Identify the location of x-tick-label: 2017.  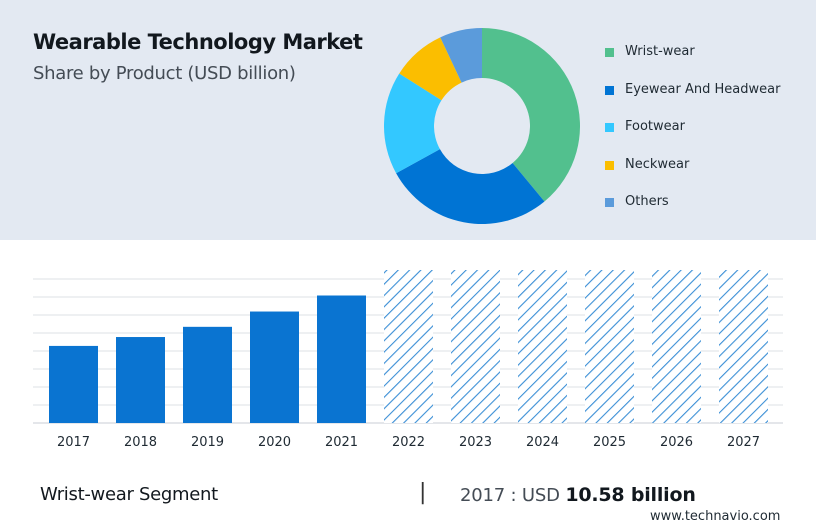
(73, 442).